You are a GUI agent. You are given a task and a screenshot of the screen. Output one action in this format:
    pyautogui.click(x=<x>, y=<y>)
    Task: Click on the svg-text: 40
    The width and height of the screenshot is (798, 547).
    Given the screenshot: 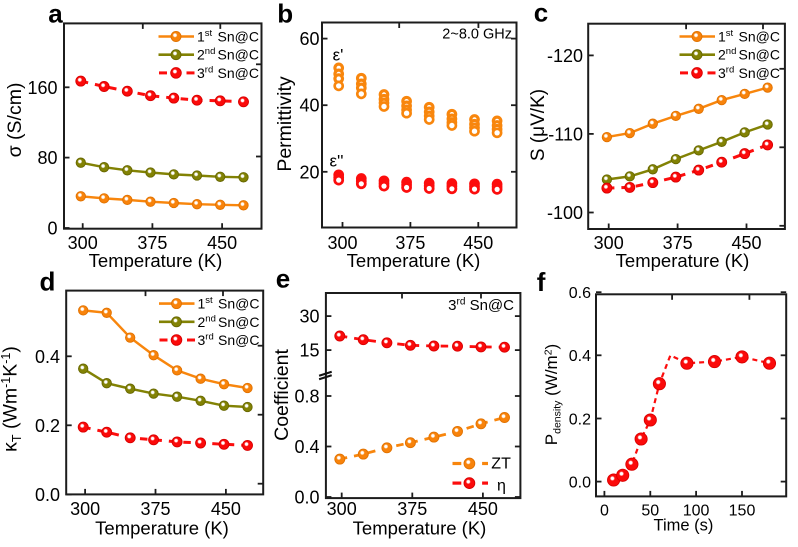 What is the action you would take?
    pyautogui.click(x=309, y=106)
    